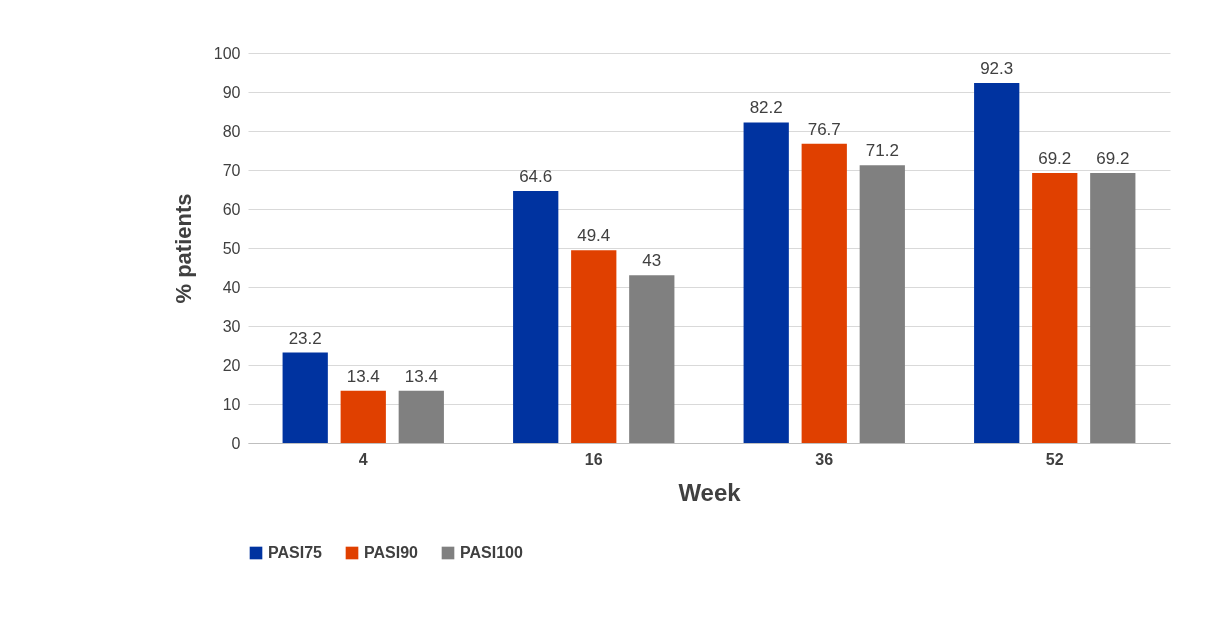 Image resolution: width=1220 pixels, height=623 pixels. What do you see at coordinates (227, 53) in the screenshot?
I see `y-tick-label: 100` at bounding box center [227, 53].